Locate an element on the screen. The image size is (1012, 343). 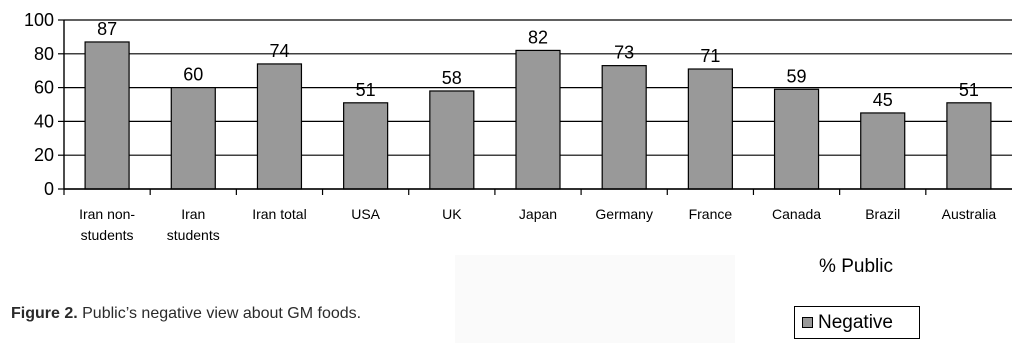
category-label: Canada is located at coordinates (796, 214).